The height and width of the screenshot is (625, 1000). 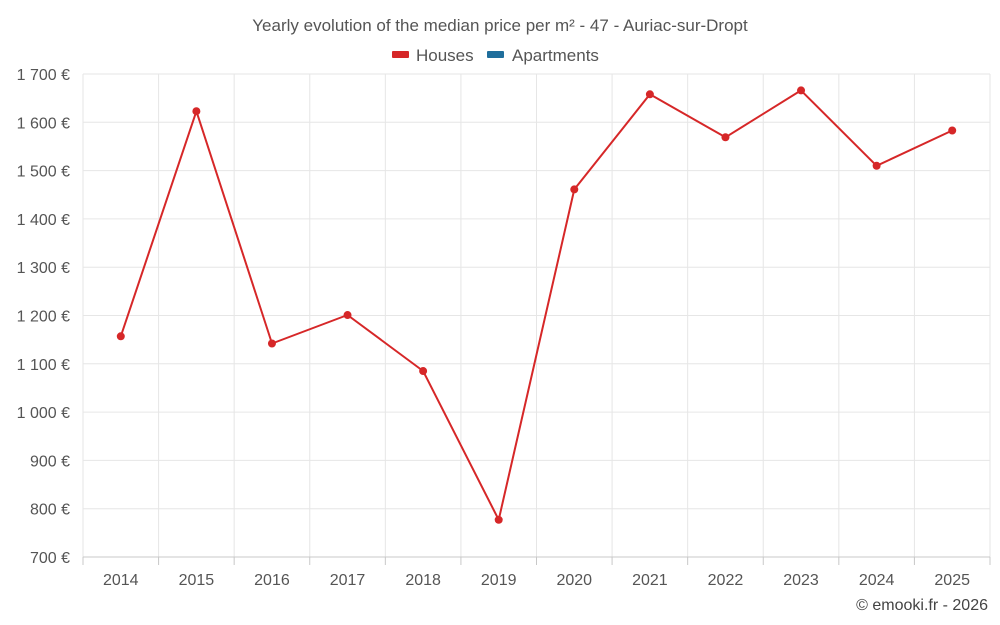 I want to click on x-tick-label: 2016, so click(x=272, y=580).